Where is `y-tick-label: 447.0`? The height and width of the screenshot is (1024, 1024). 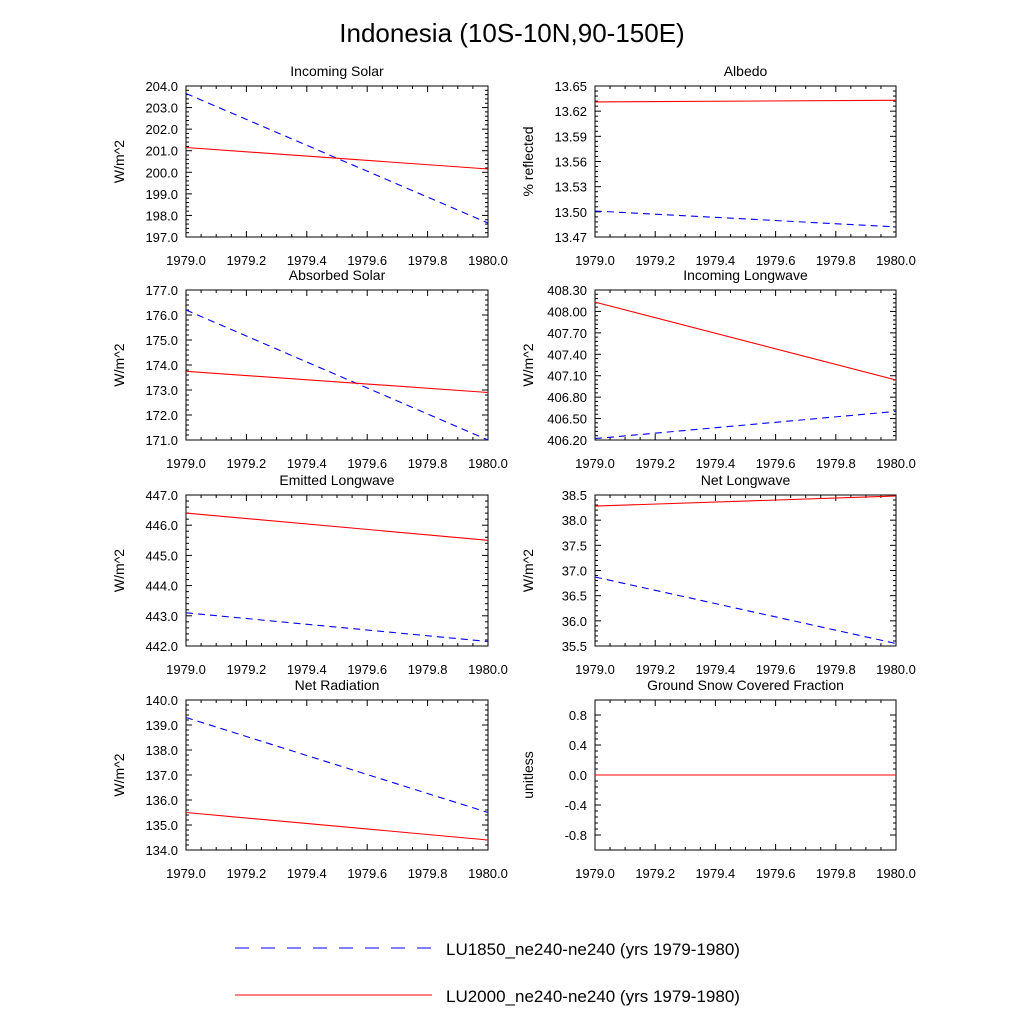 y-tick-label: 447.0 is located at coordinates (161, 495).